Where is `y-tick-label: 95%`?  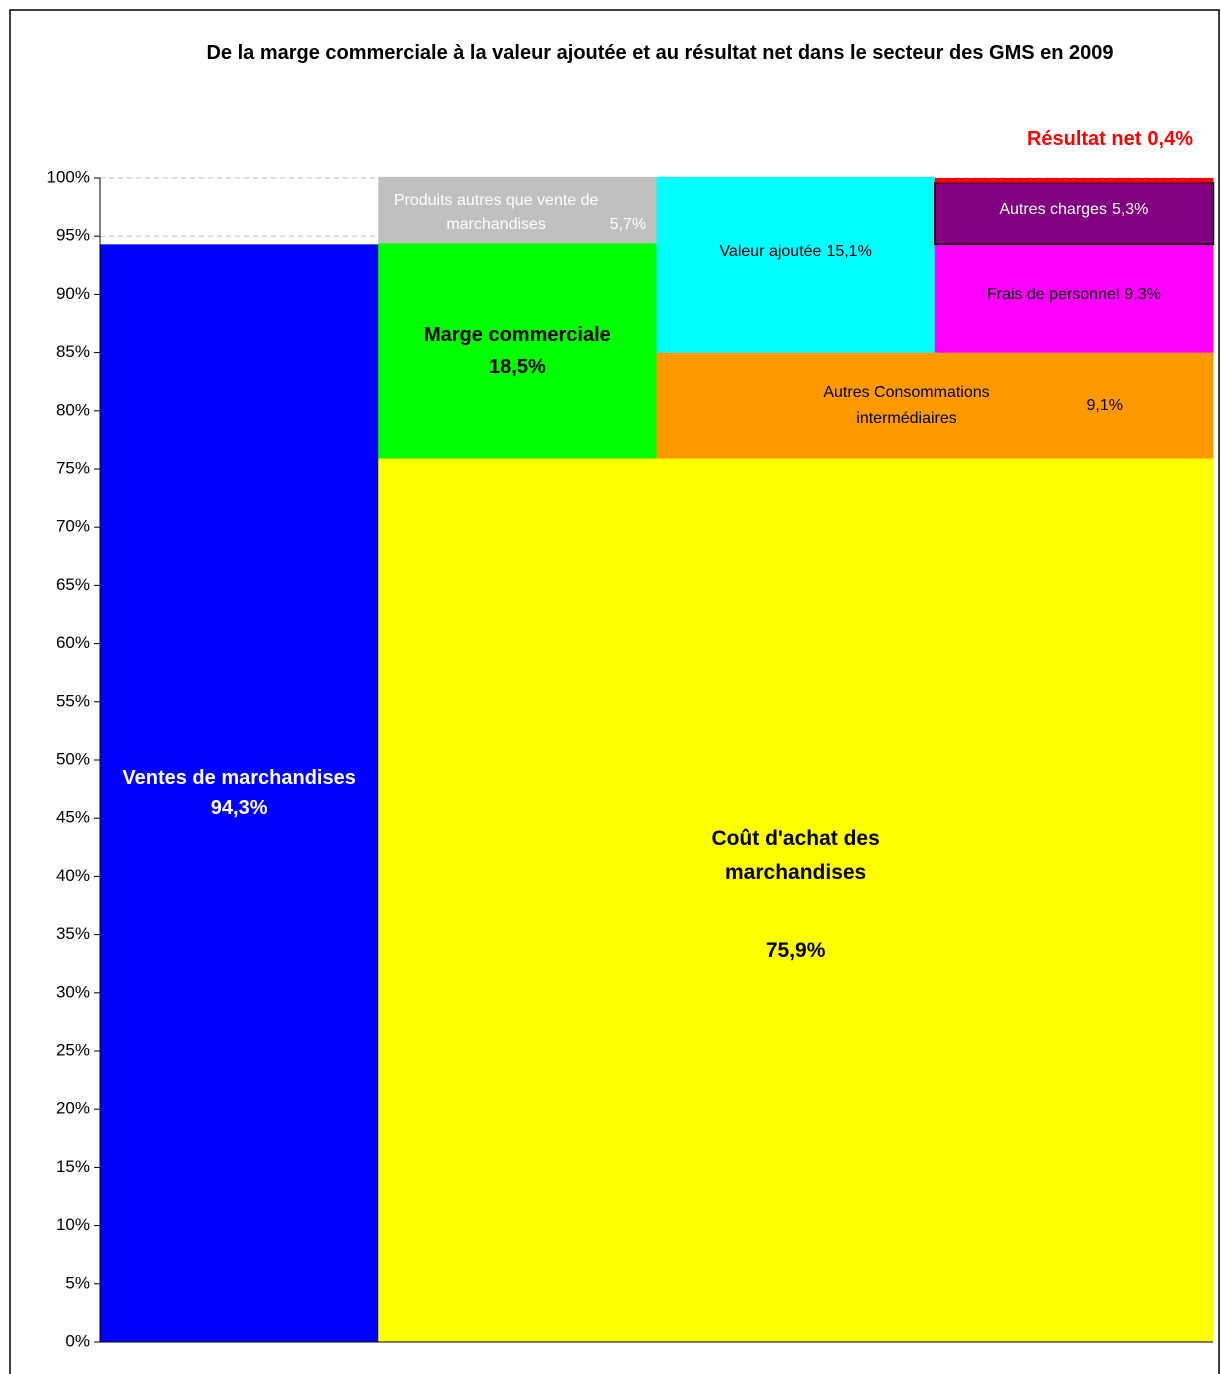 y-tick-label: 95% is located at coordinates (73, 235).